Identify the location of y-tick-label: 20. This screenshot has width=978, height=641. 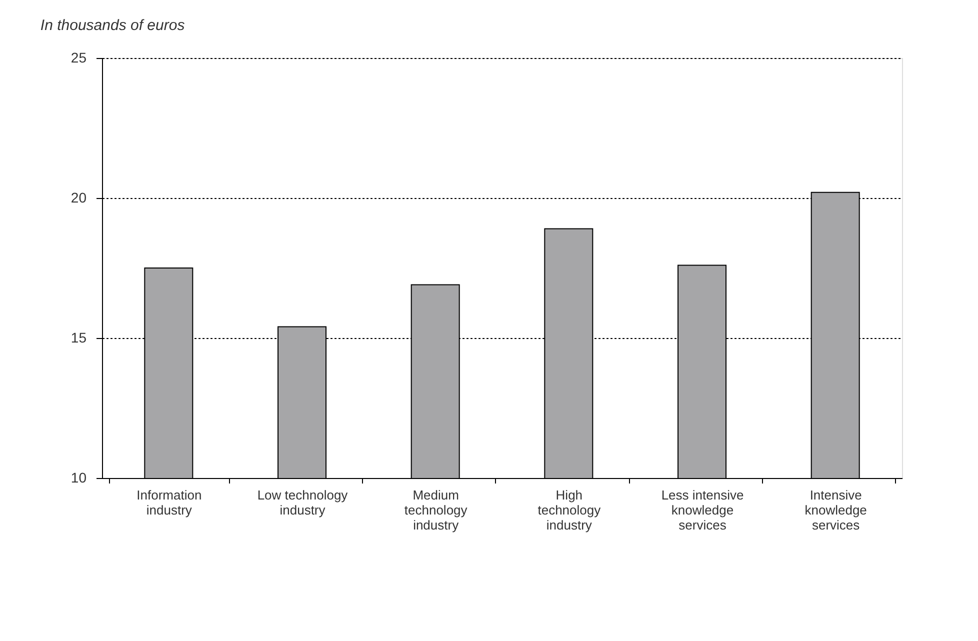
(78, 198).